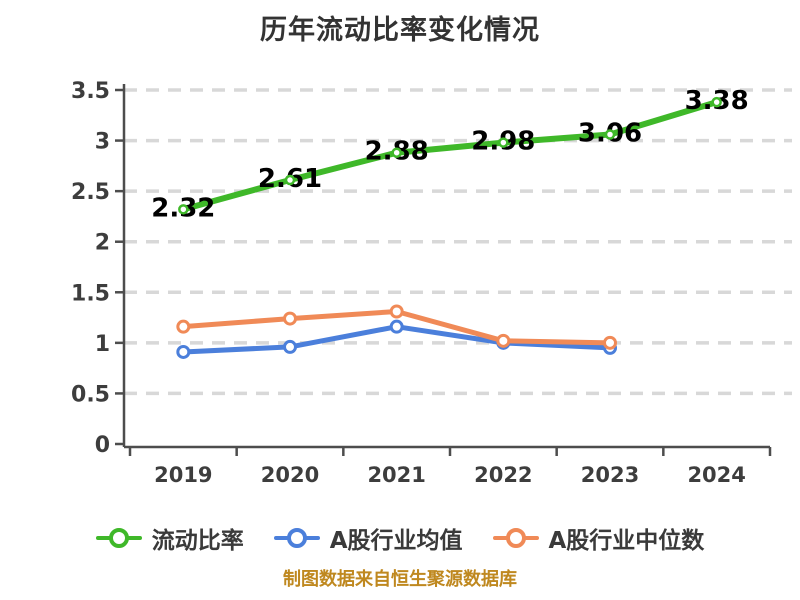 The image size is (800, 600). I want to click on y-tick-label: 0, so click(102, 445).